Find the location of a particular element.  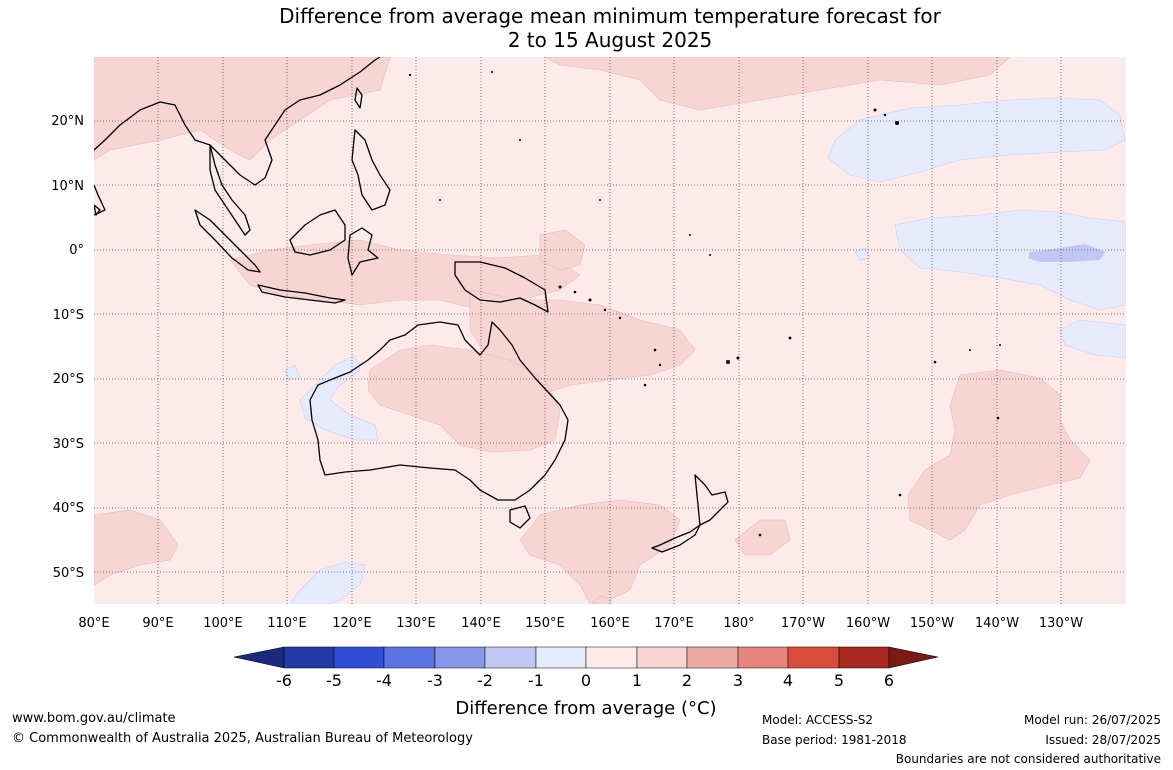

warm-patch-australia is located at coordinates (464, 398).